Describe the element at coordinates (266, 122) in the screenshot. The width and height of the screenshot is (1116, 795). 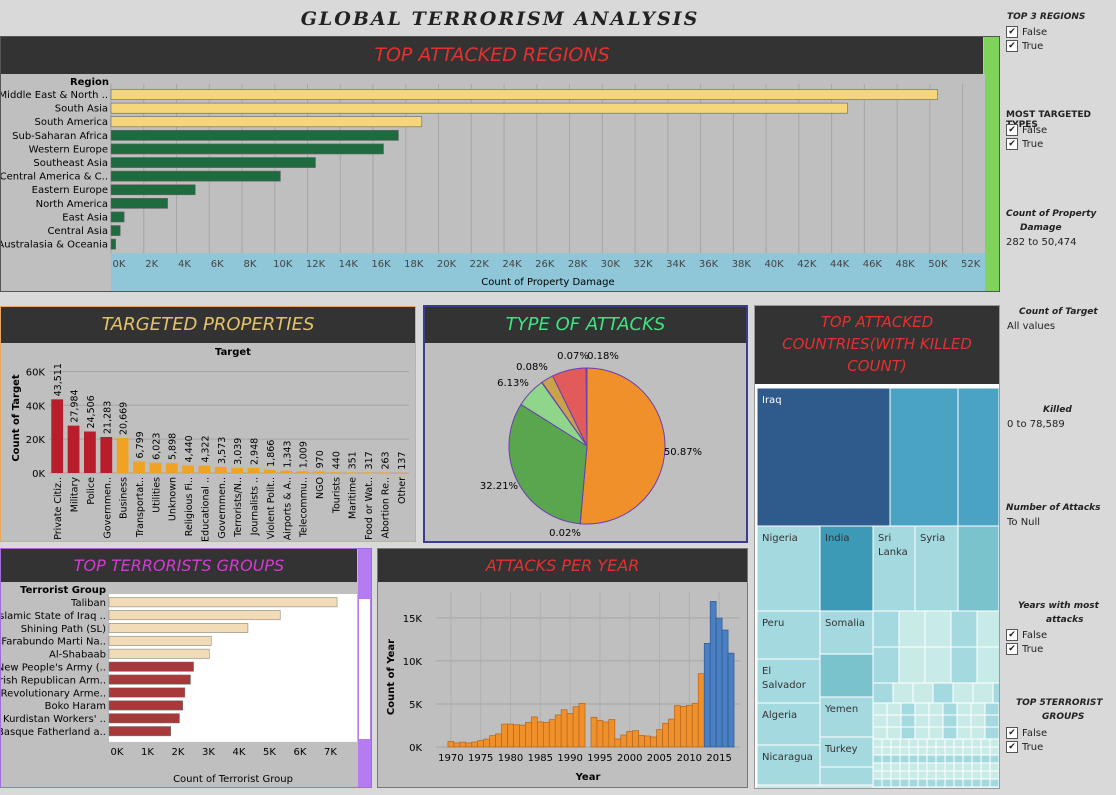
I see `regions-bar` at that location.